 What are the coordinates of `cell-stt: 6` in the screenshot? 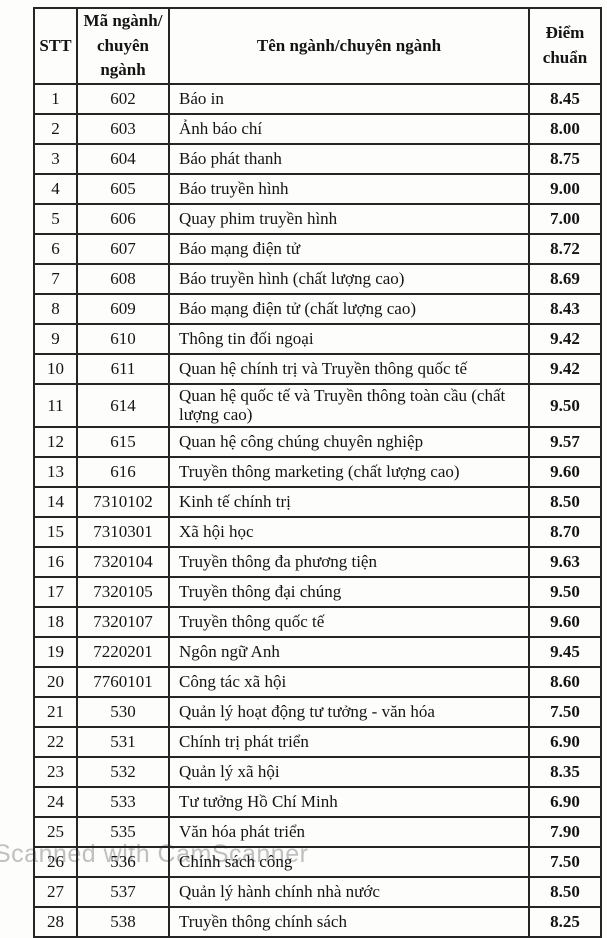 It's located at (55, 248).